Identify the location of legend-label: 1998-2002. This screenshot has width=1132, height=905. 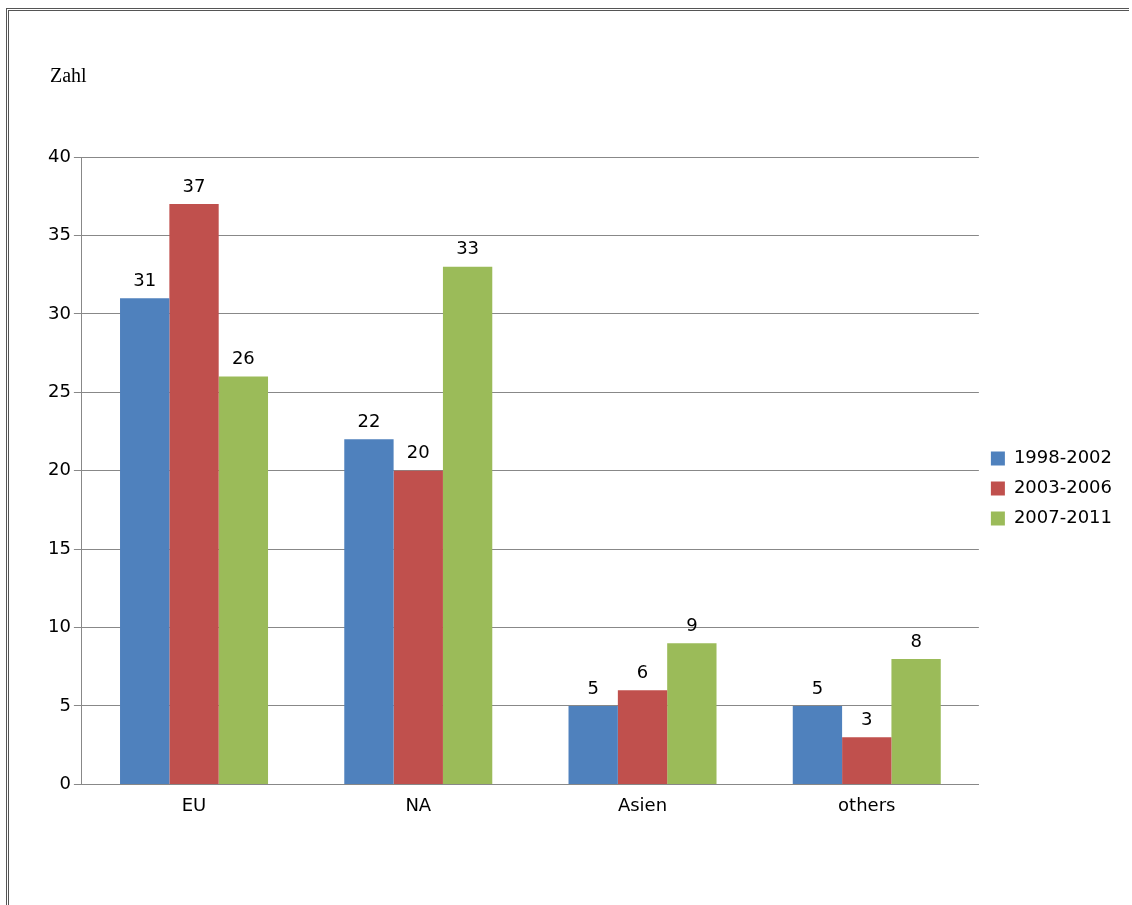
(1063, 457).